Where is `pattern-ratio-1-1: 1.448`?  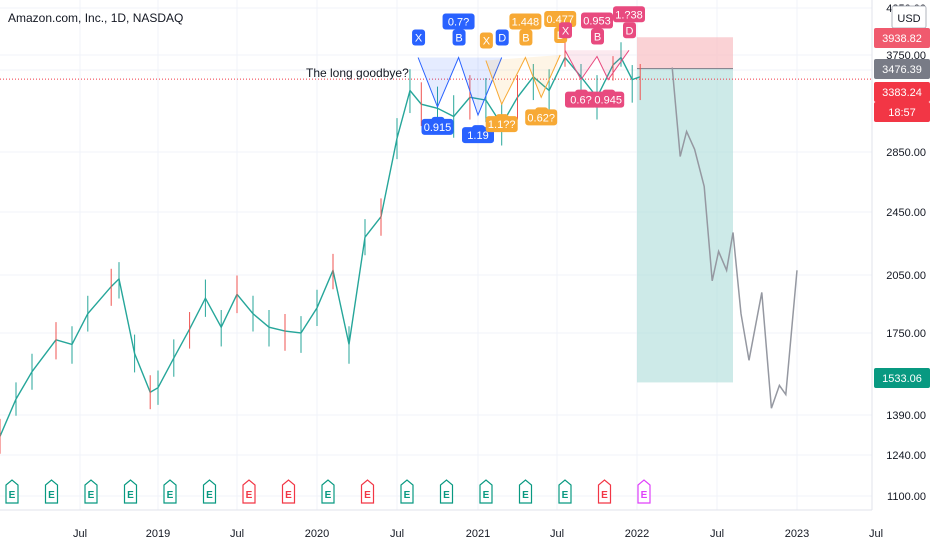
pattern-ratio-1-1: 1.448 is located at coordinates (526, 23).